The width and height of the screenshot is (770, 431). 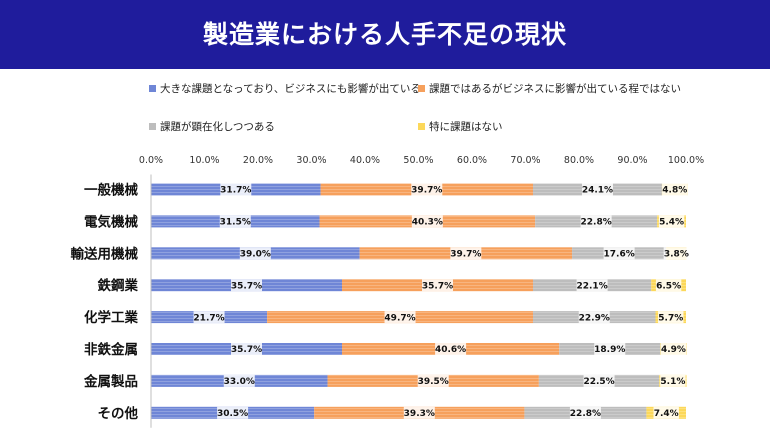 I want to click on data-label: 39.3%, so click(x=419, y=414).